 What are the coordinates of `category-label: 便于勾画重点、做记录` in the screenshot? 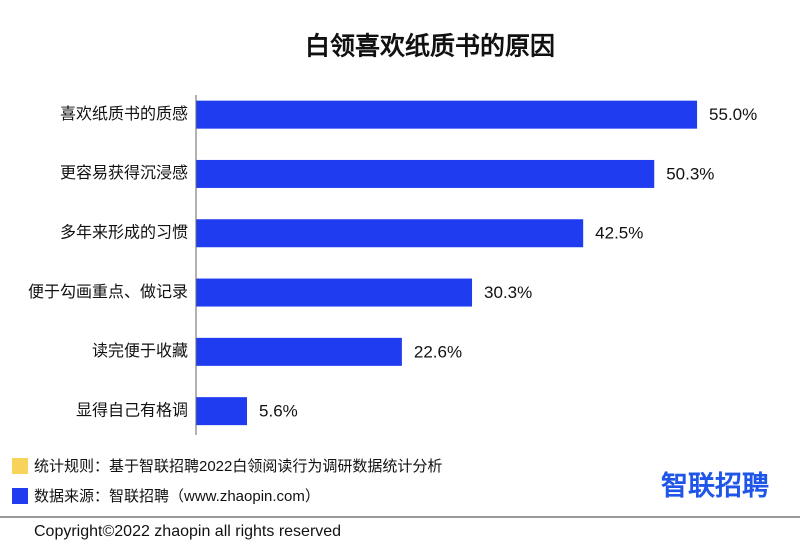 It's located at (108, 292).